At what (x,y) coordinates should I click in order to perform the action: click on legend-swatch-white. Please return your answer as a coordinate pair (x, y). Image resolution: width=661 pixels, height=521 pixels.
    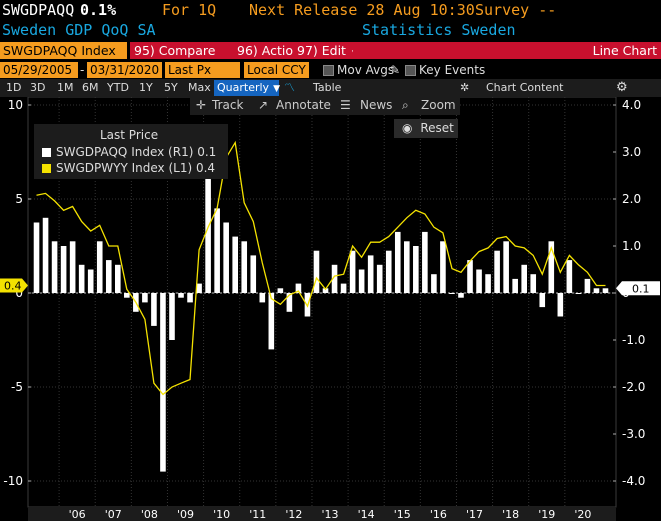
    Looking at the image, I should click on (46, 152).